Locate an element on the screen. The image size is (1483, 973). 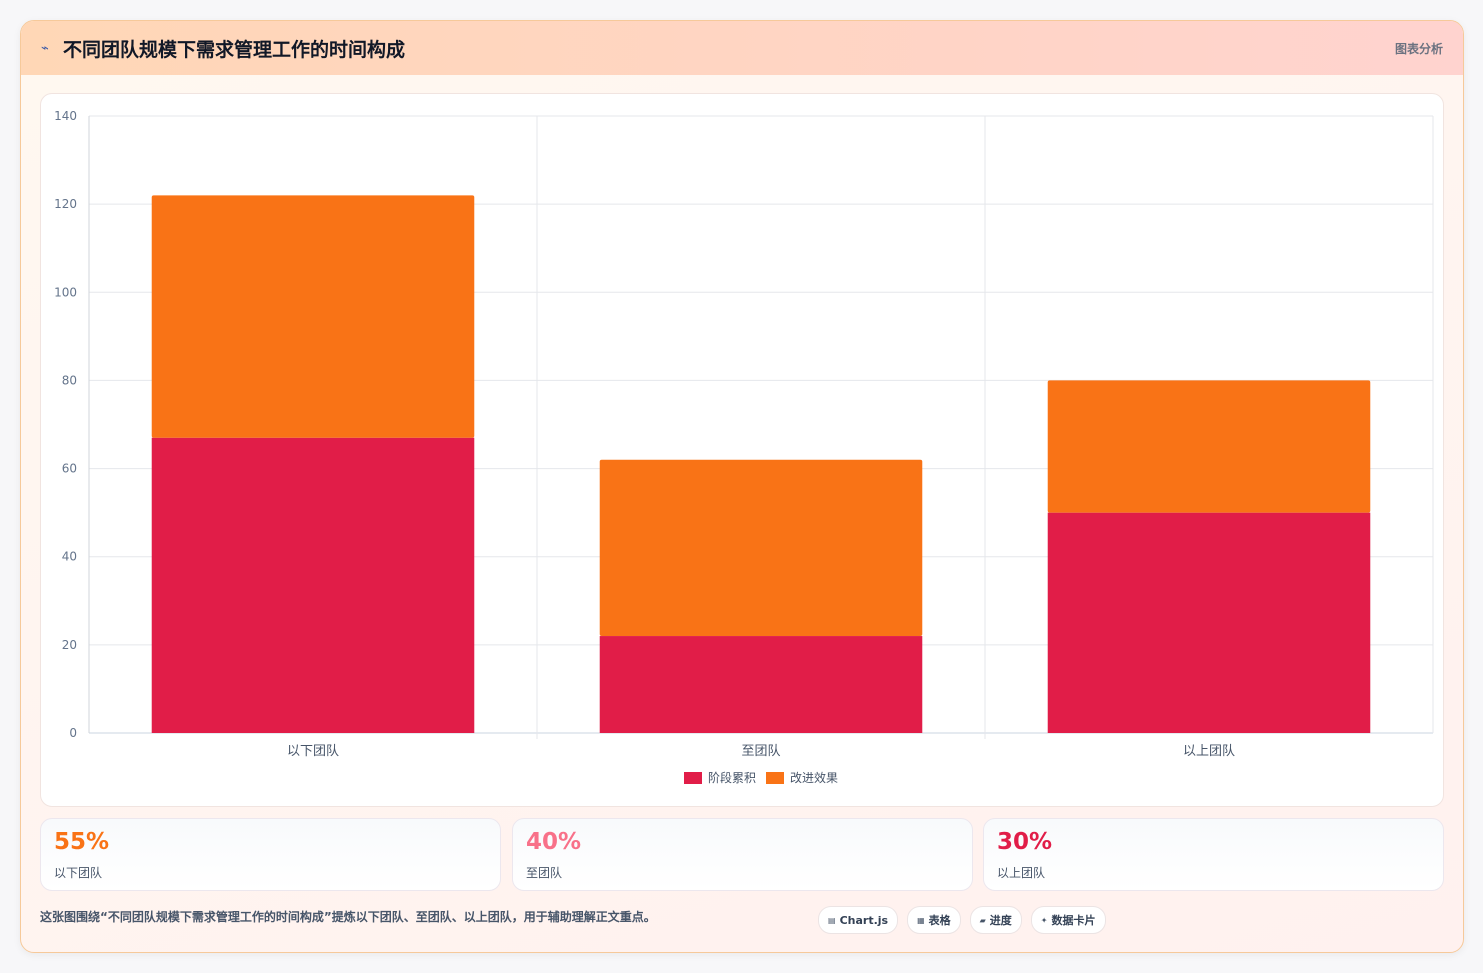
x-tick-label: 以上团队 is located at coordinates (1209, 751).